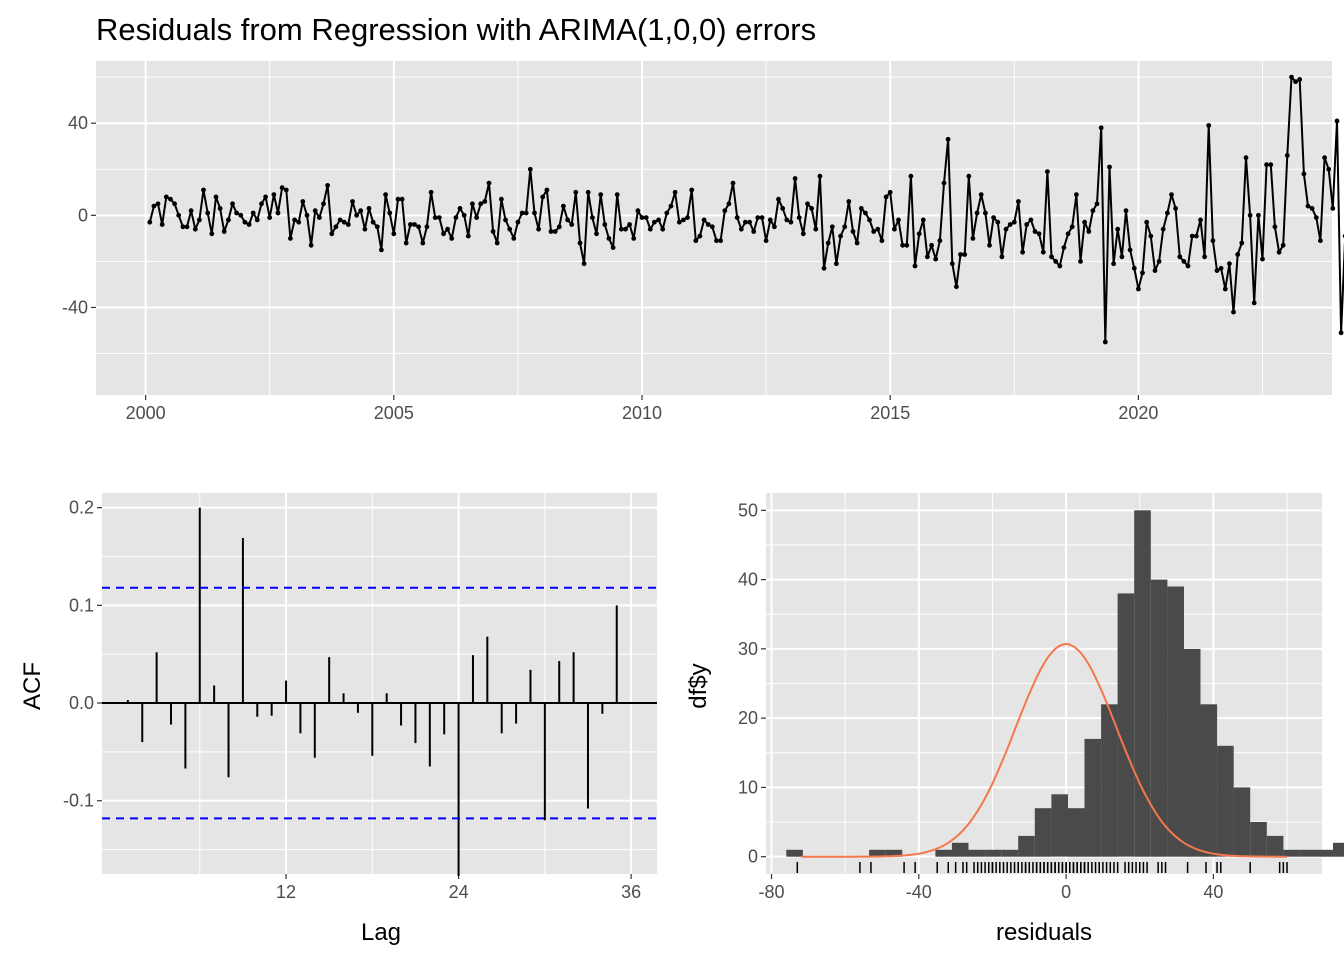 The image size is (1344, 960). What do you see at coordinates (748, 718) in the screenshot?
I see `histogram-y-tick-label: 20` at bounding box center [748, 718].